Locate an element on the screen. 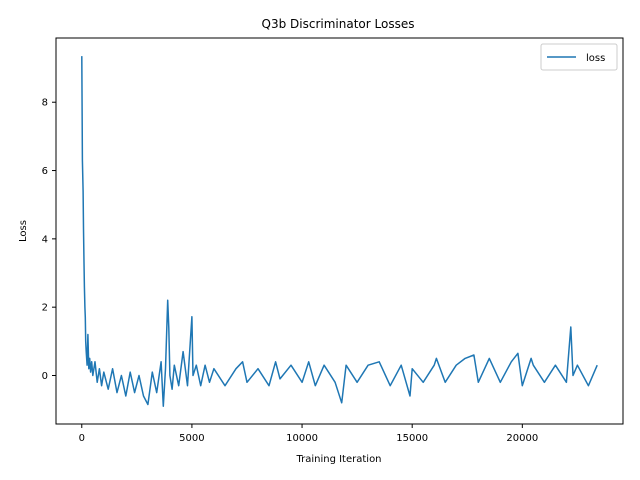 The height and width of the screenshot is (480, 640). x-axis-label: Training Iteration is located at coordinates (338, 459).